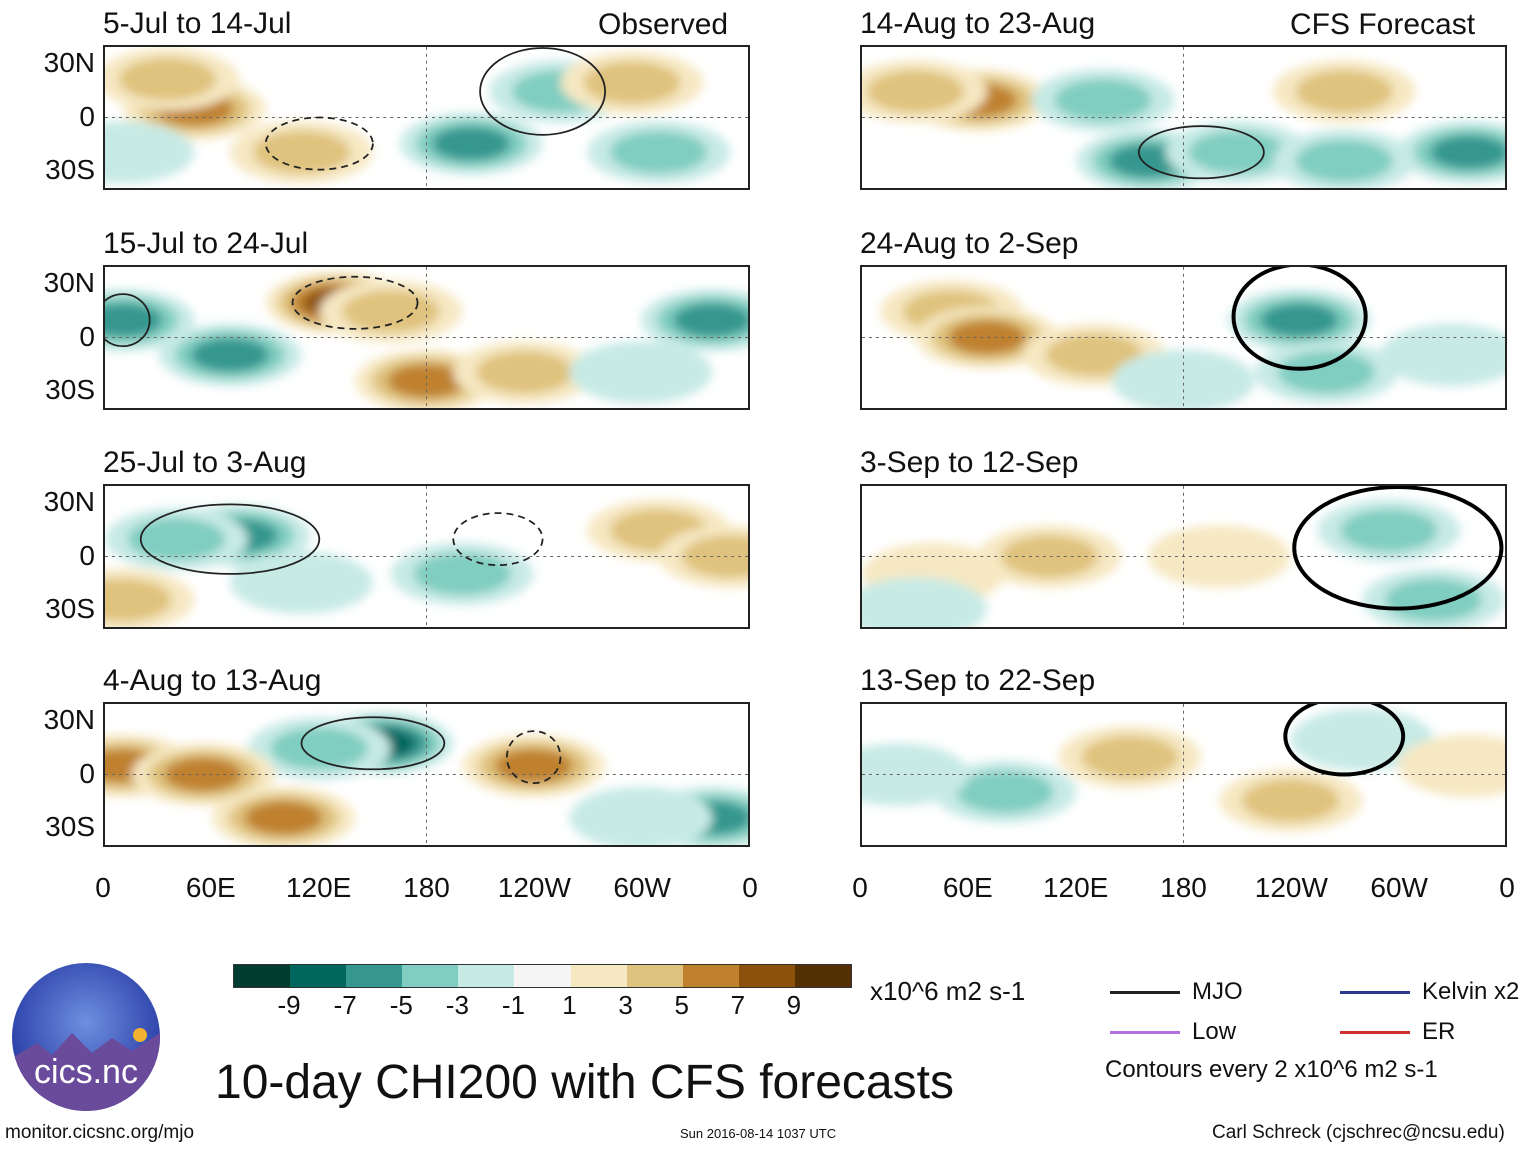 The height and width of the screenshot is (1149, 1540). I want to click on panel-title: 3-Sep to 12-Sep, so click(969, 462).